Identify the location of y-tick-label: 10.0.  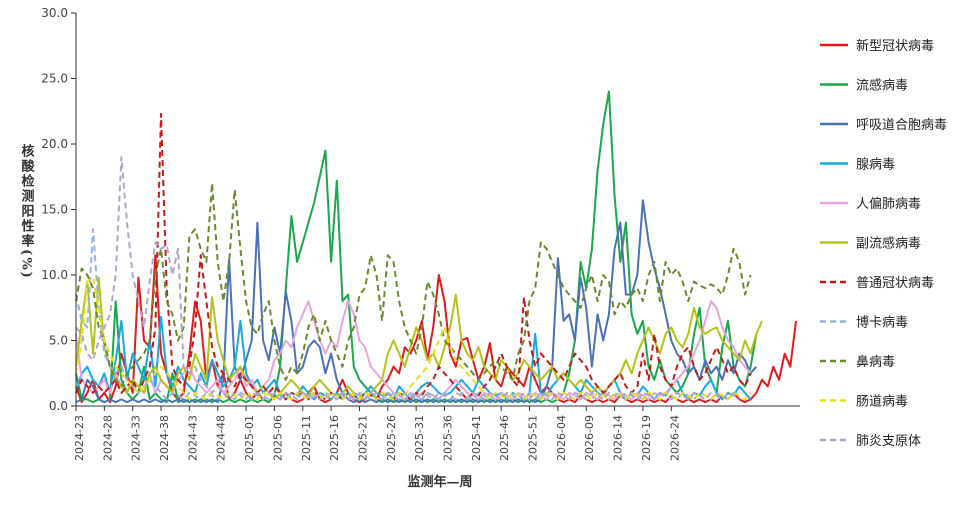
(54, 275).